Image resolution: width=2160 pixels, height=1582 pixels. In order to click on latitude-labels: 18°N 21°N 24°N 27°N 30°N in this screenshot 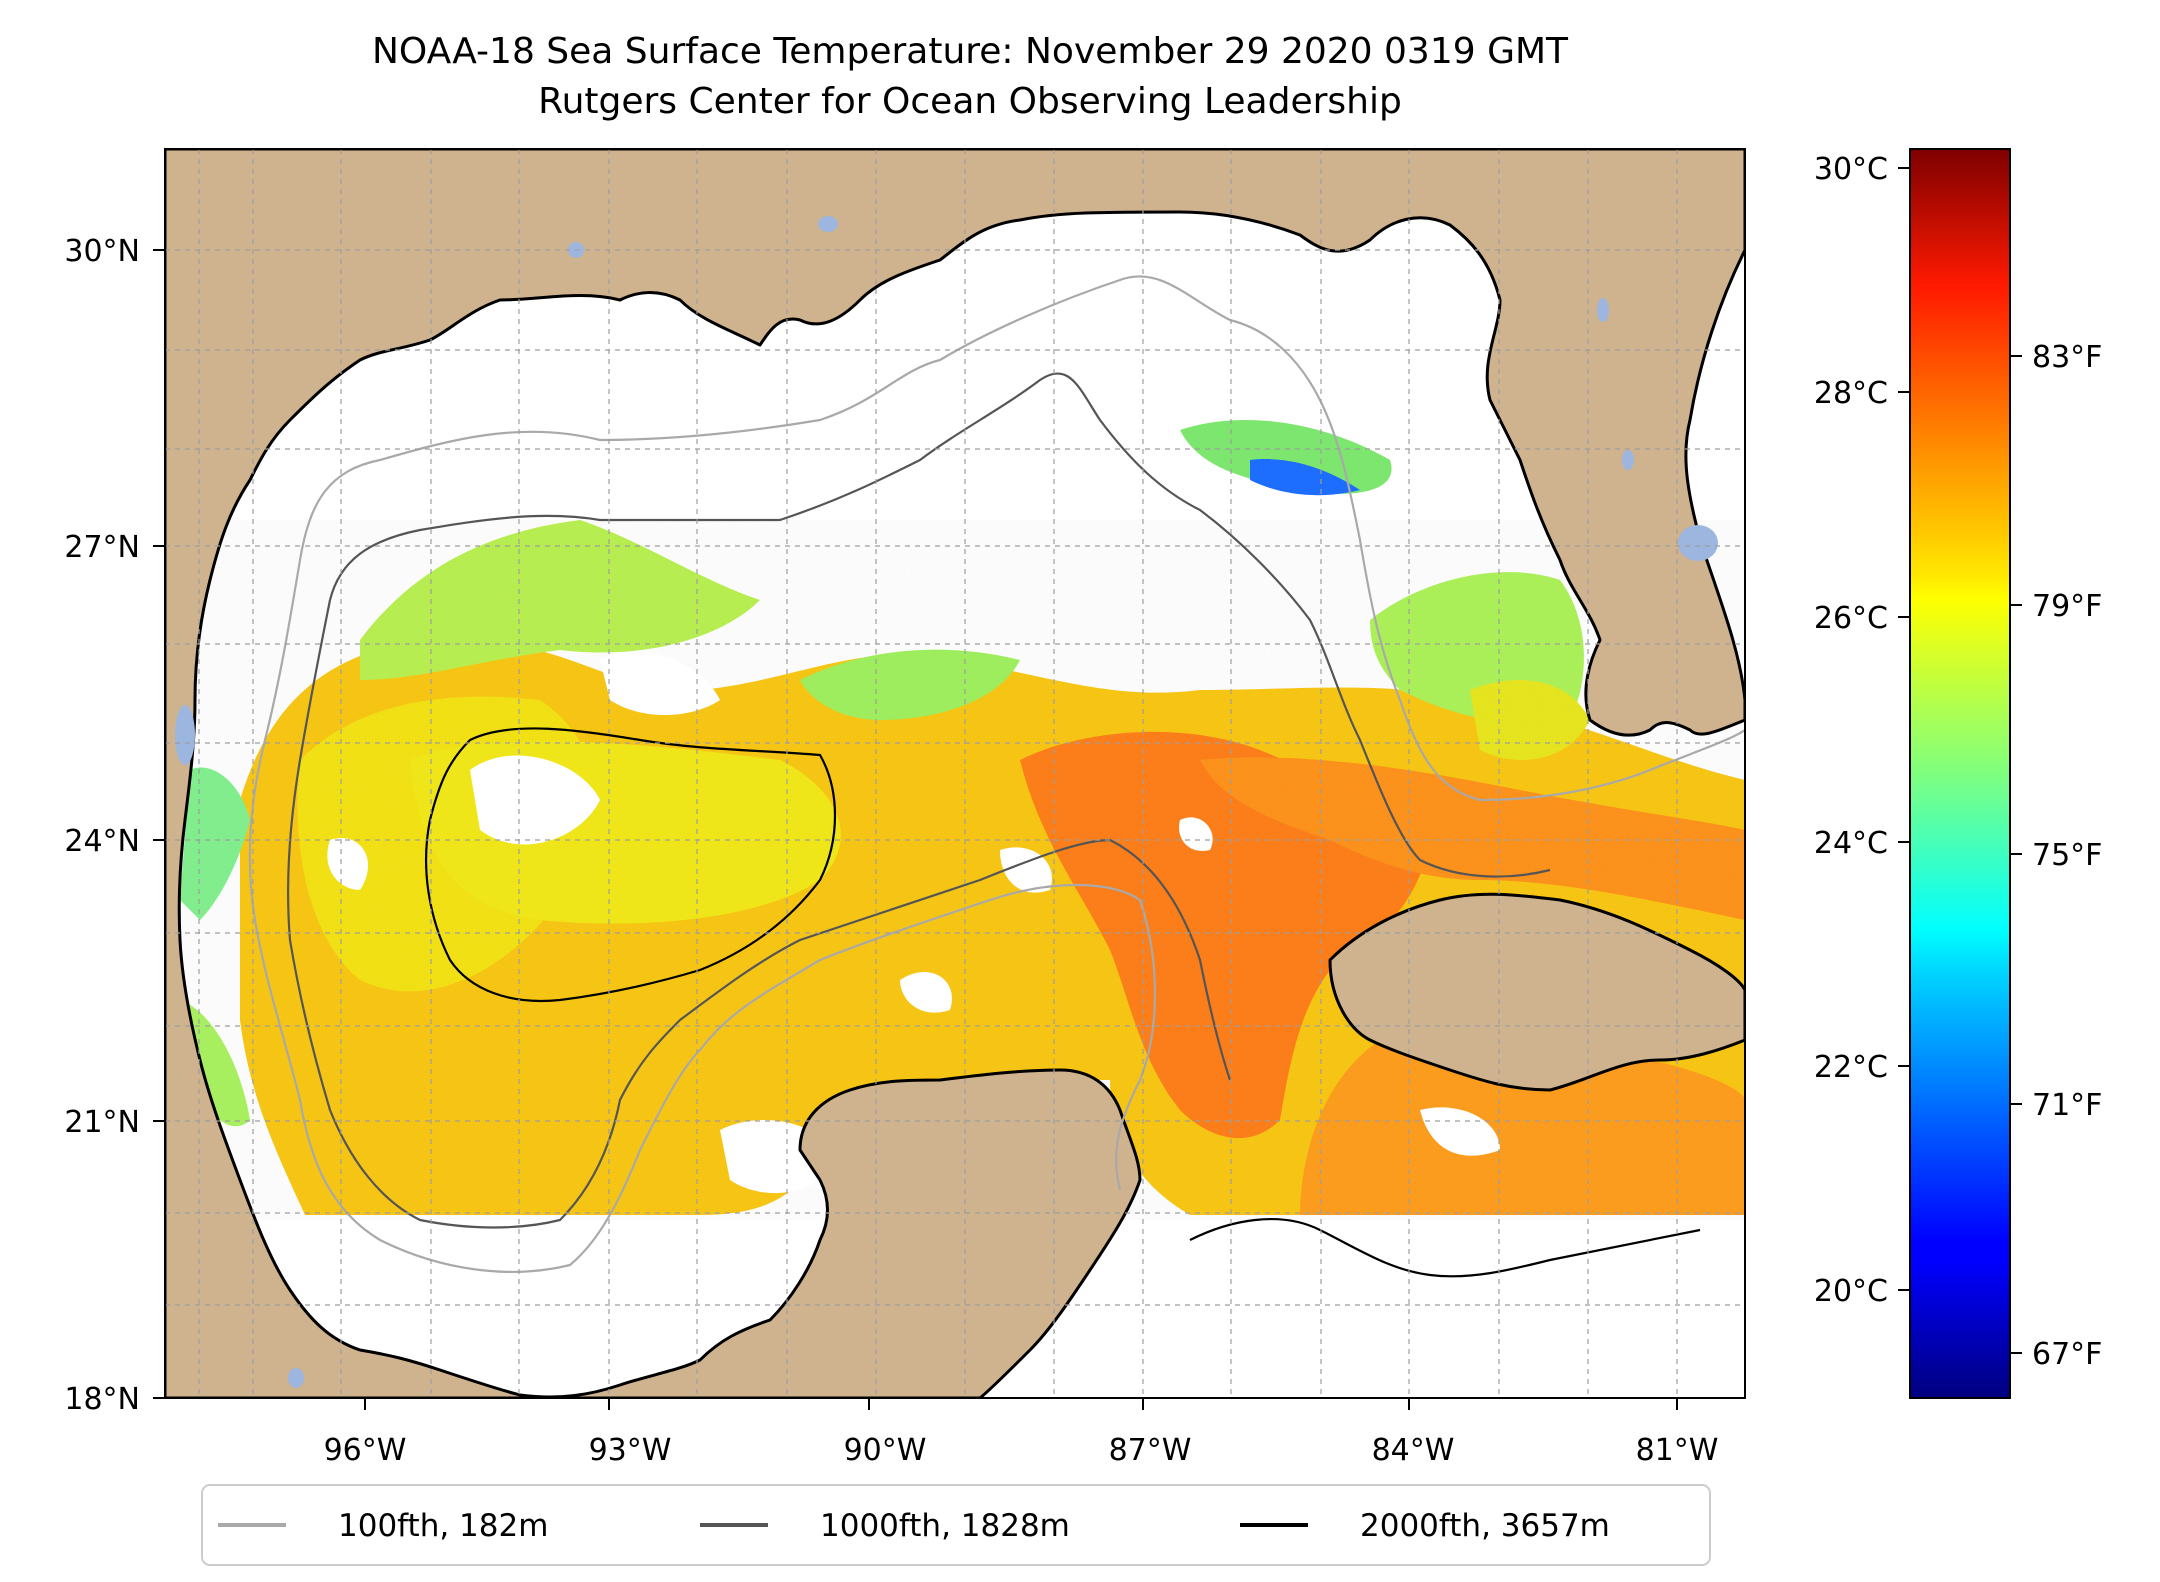, I will do `click(102, 825)`.